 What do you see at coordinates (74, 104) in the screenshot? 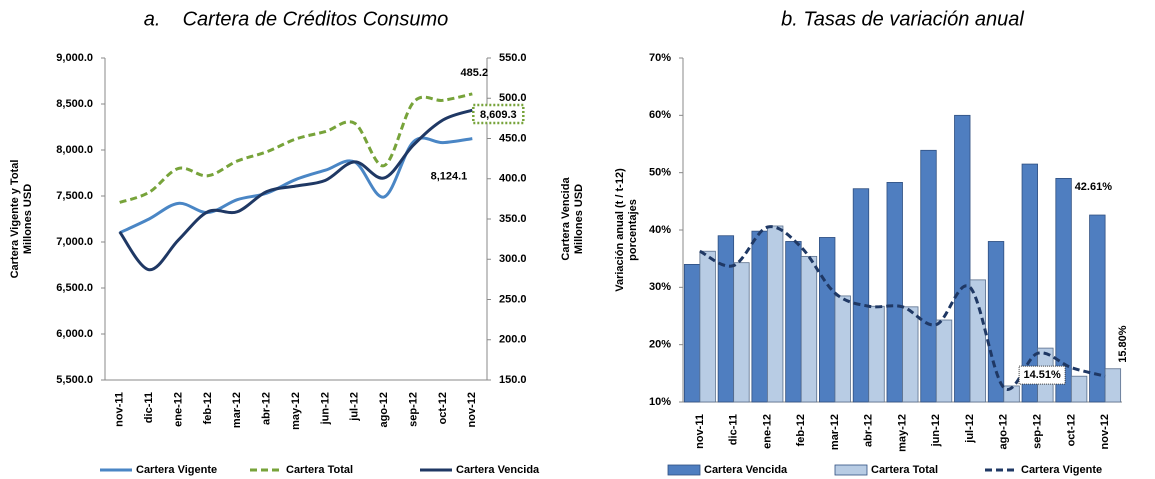
I see `y-tick-label: 8,500.0` at bounding box center [74, 104].